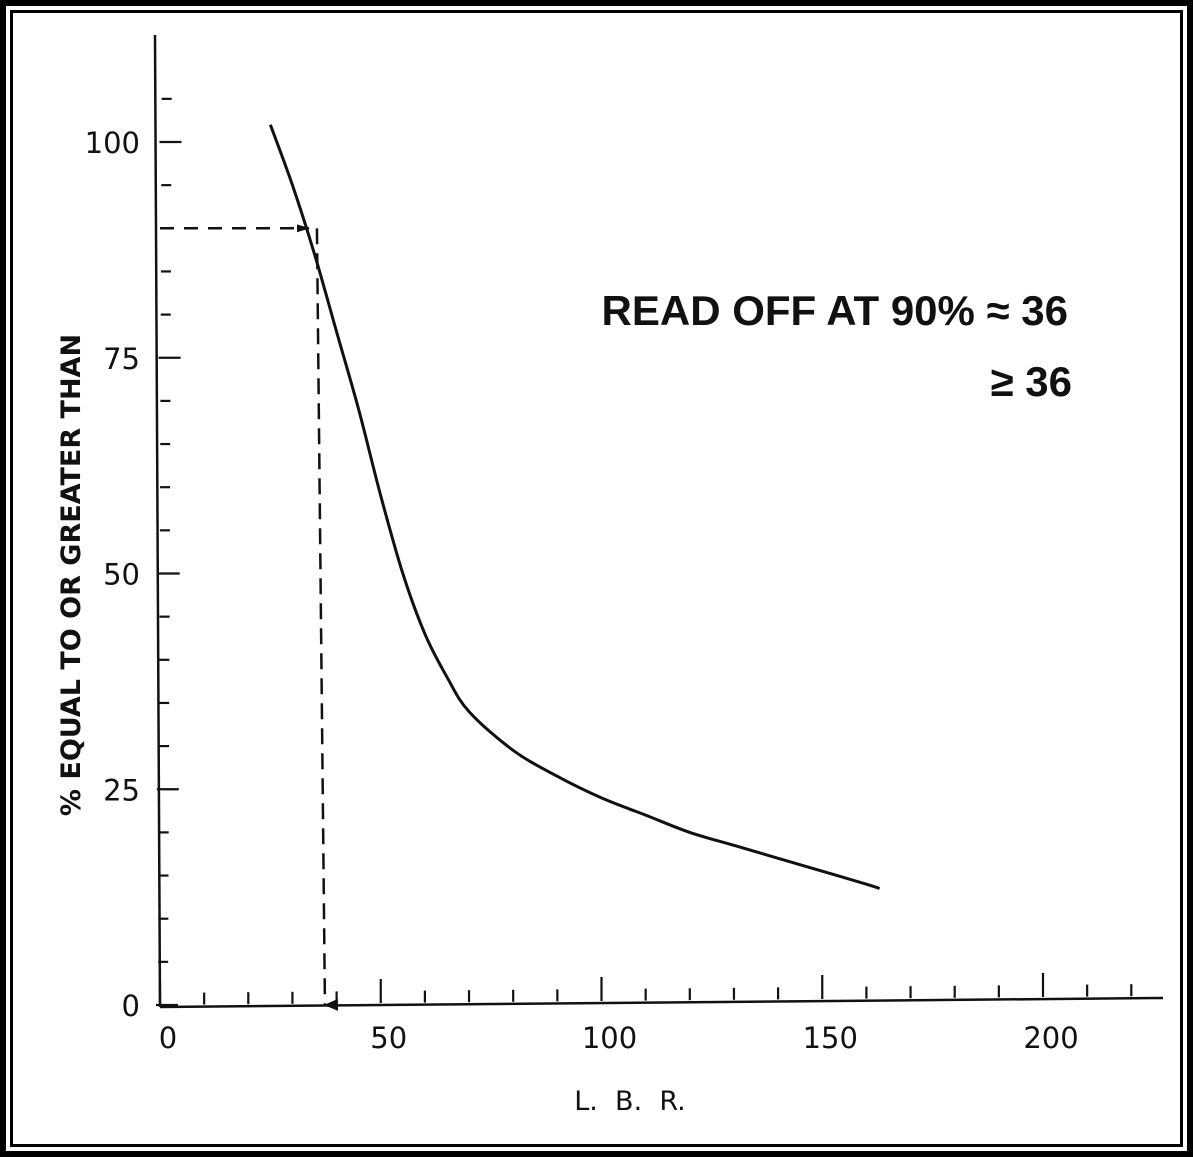  What do you see at coordinates (327, 619) in the screenshot?
I see `read-off-vertical-dashed-arrow` at bounding box center [327, 619].